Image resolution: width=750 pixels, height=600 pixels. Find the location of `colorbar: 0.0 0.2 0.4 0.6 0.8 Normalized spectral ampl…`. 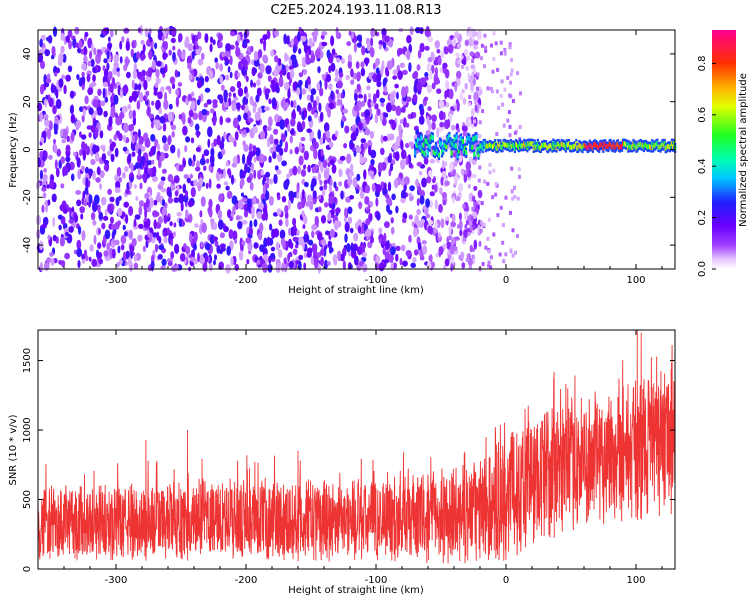

colorbar: 0.0 0.2 0.4 0.6 0.8 Normalized spectral ampl… is located at coordinates (723, 153).